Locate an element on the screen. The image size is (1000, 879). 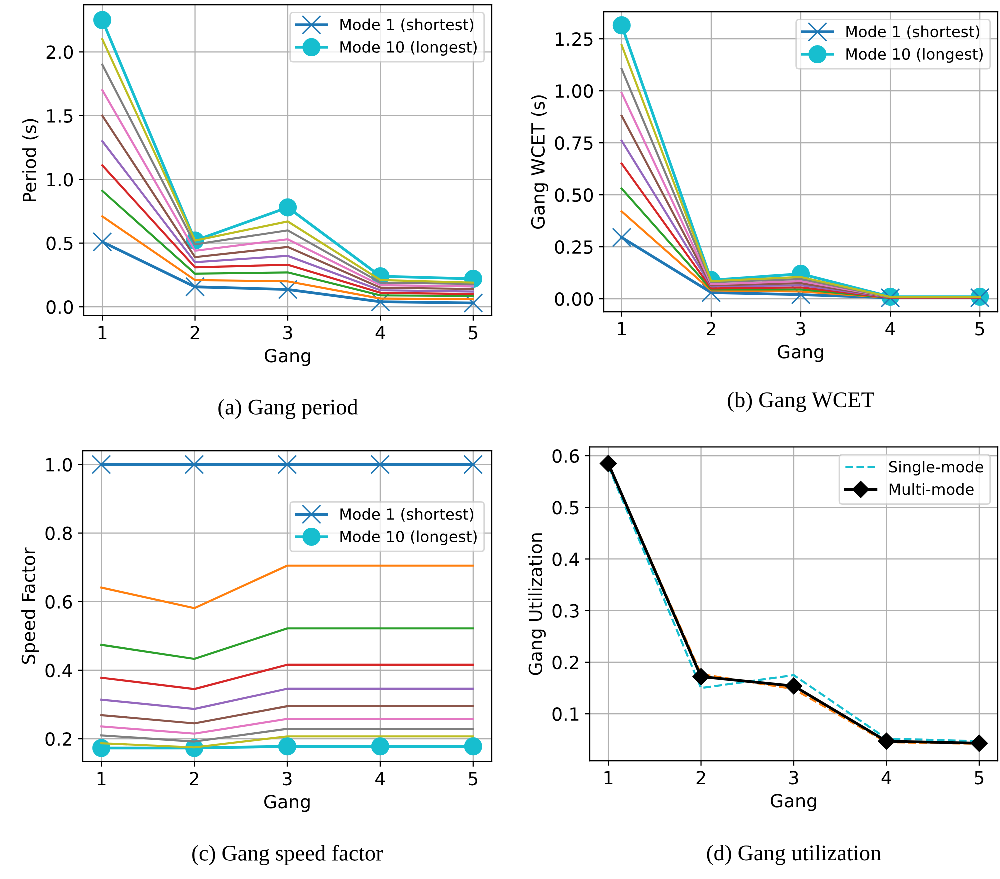
y-axis-title: Gang WCET (s) is located at coordinates (540, 162).